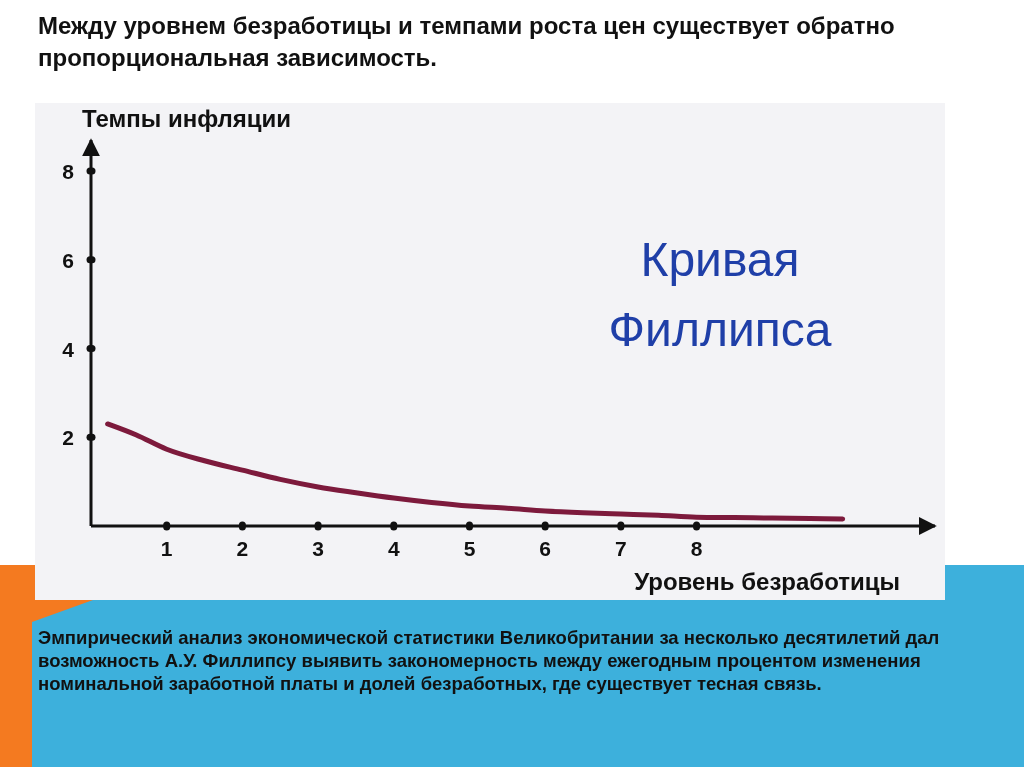  Describe the element at coordinates (469, 548) in the screenshot. I see `x-tick-label: 5` at that location.